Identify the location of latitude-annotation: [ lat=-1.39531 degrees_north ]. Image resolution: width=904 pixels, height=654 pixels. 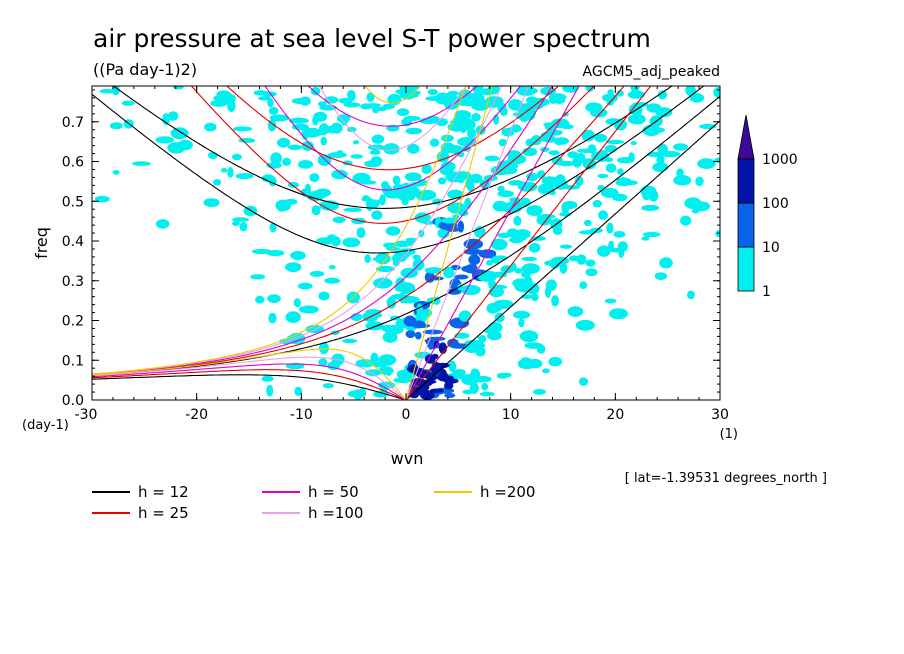
(726, 478).